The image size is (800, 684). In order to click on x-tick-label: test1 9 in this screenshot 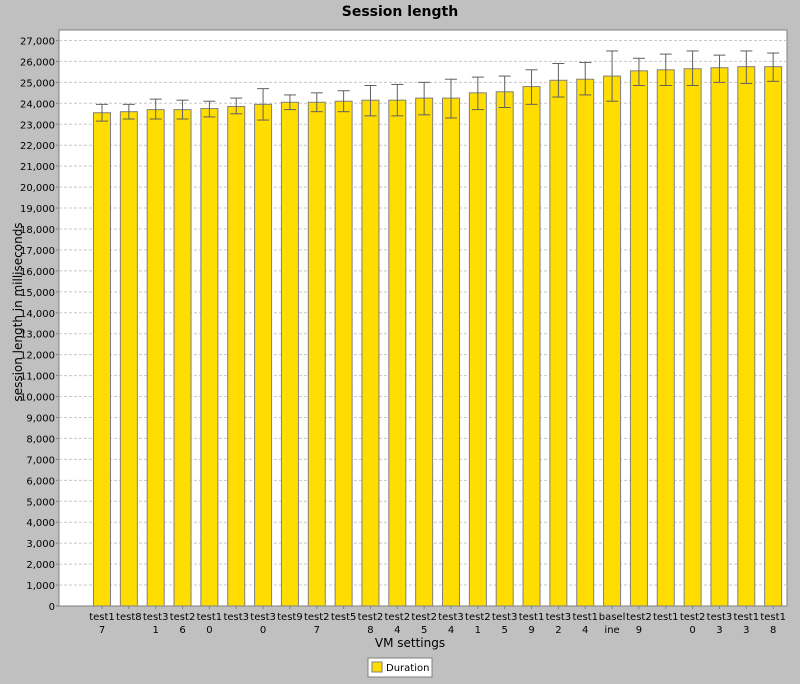, I will do `click(532, 624)`.